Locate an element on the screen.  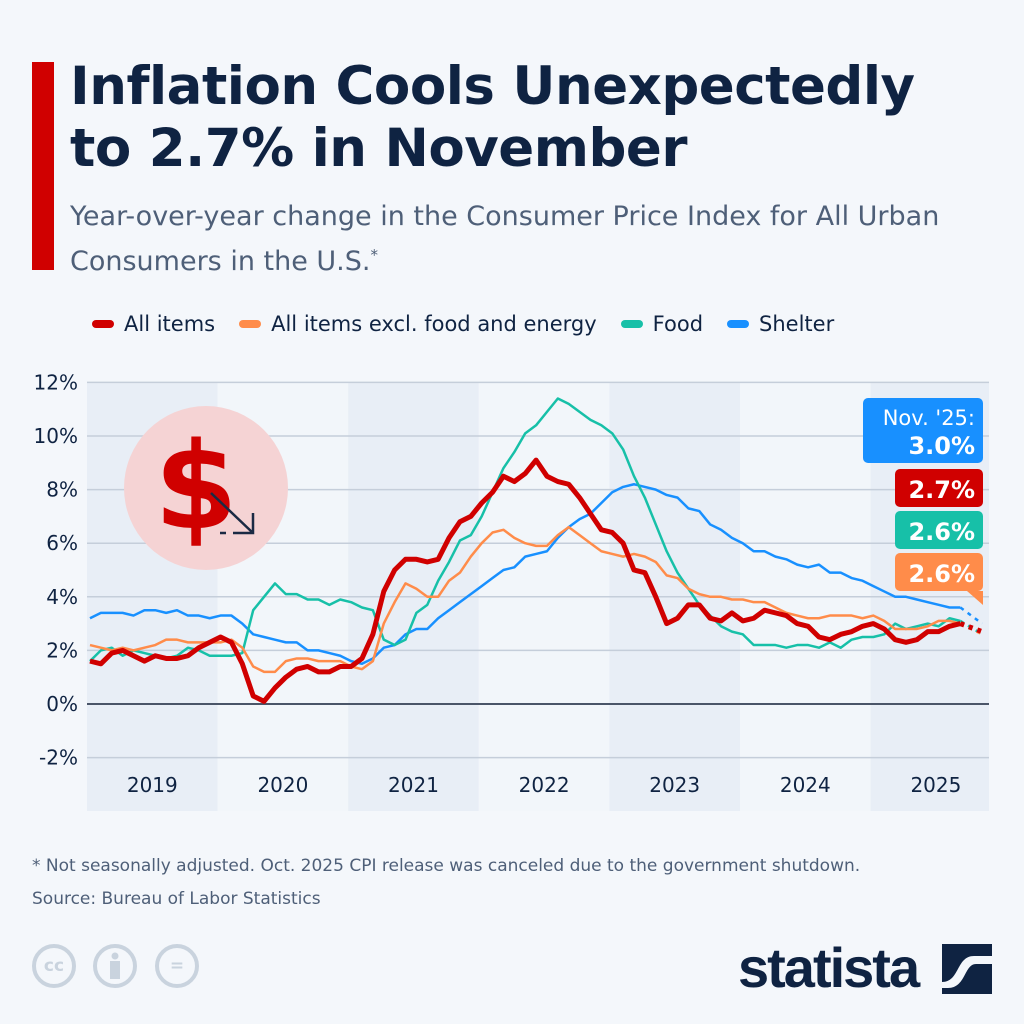
x-tick-label: 2025 is located at coordinates (935, 785).